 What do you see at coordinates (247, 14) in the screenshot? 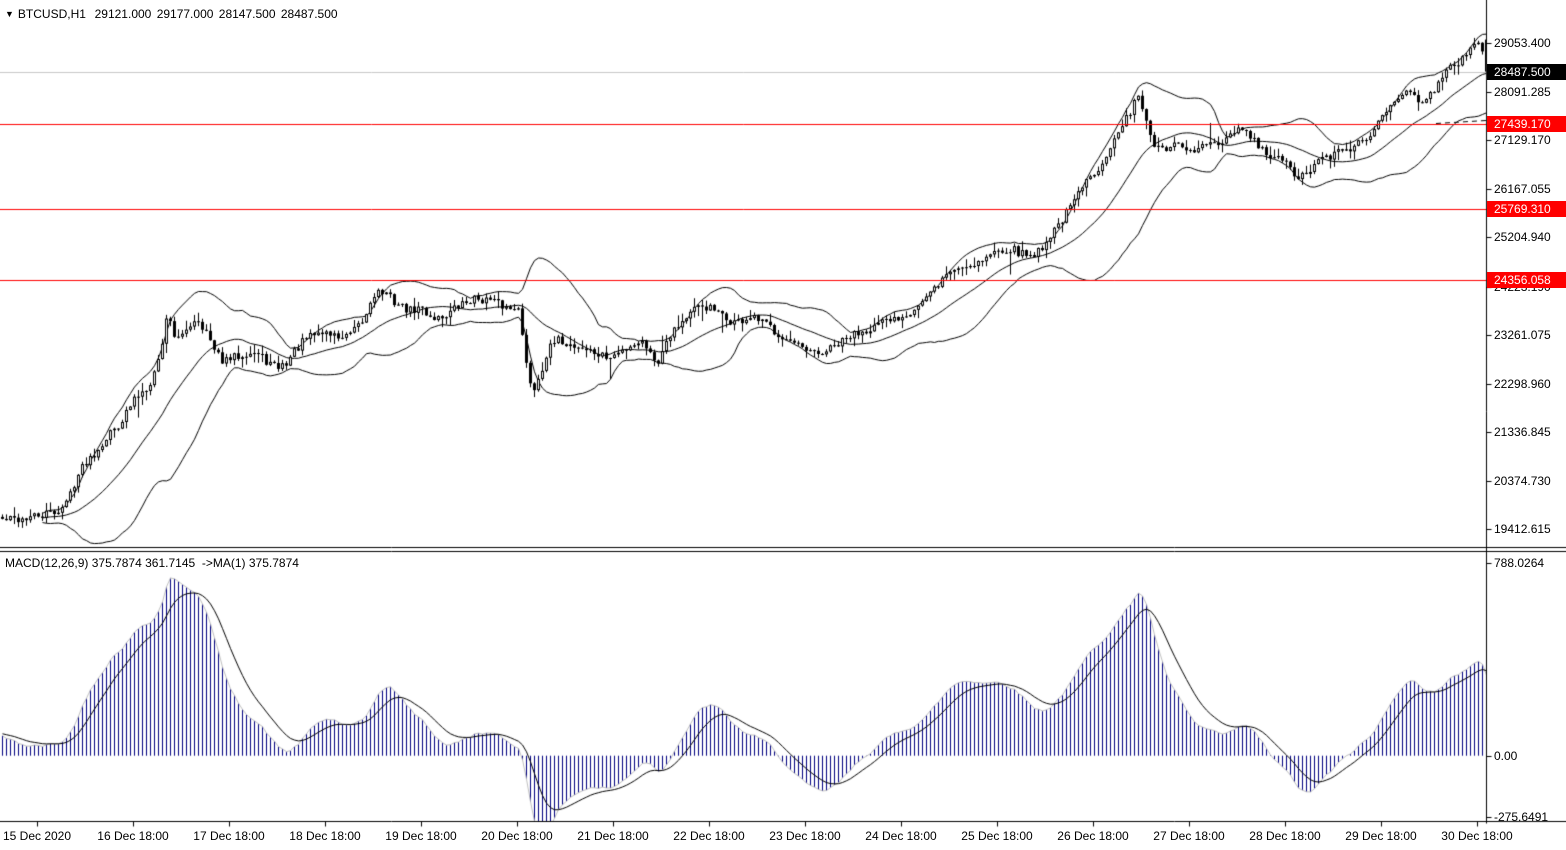
I see `low-value: 28147.500` at bounding box center [247, 14].